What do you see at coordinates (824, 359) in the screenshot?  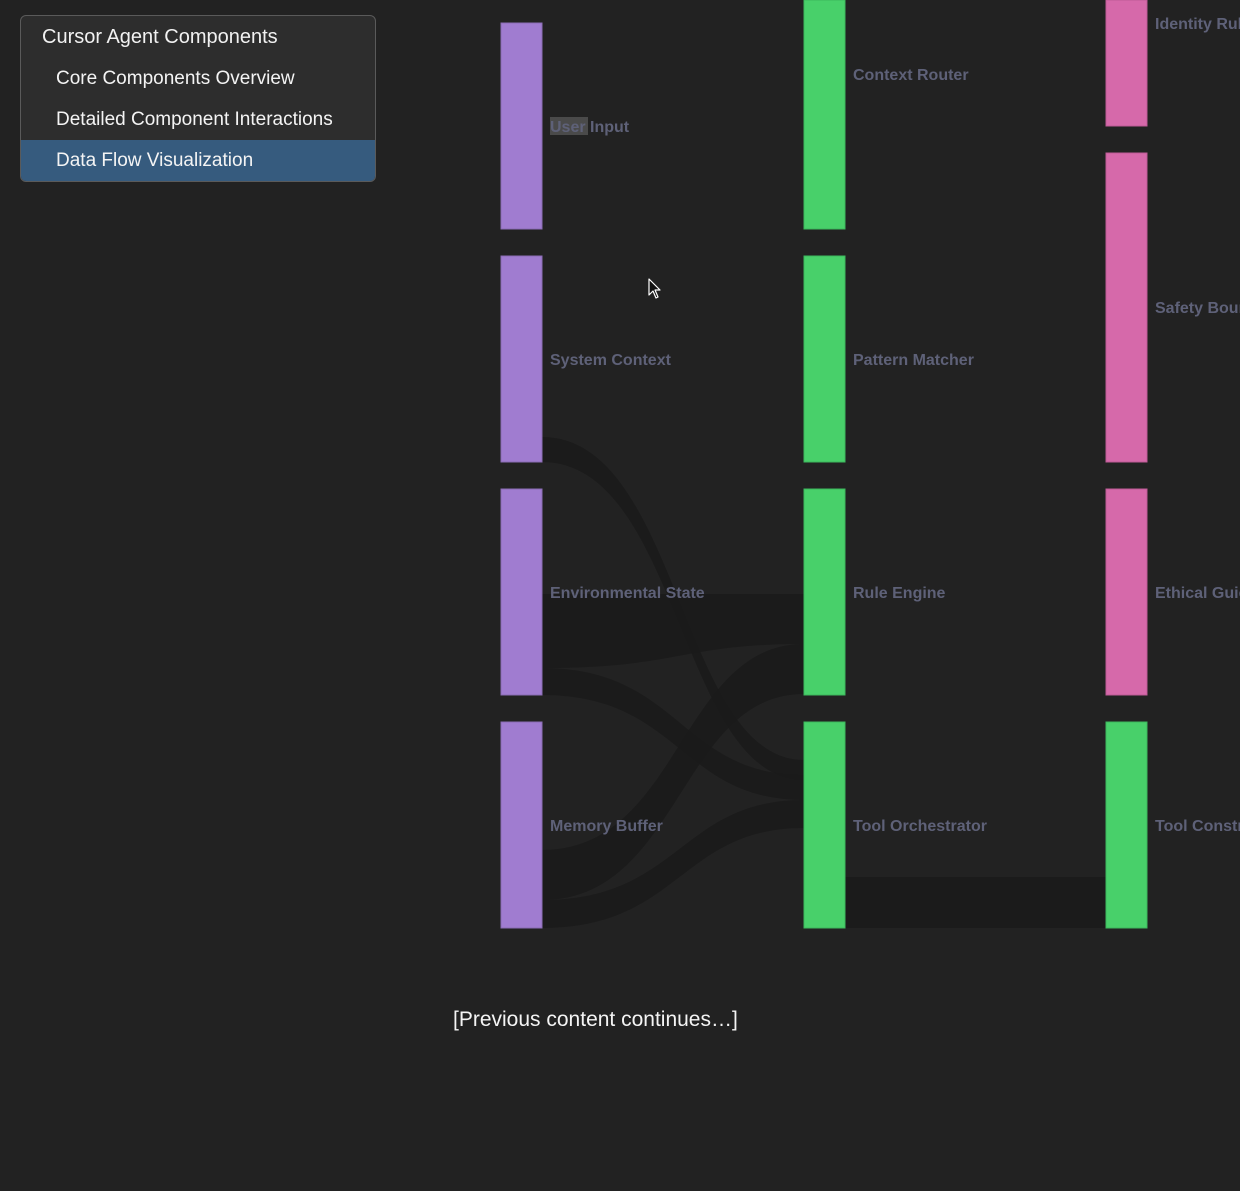 I see `node-pattern-matcher` at bounding box center [824, 359].